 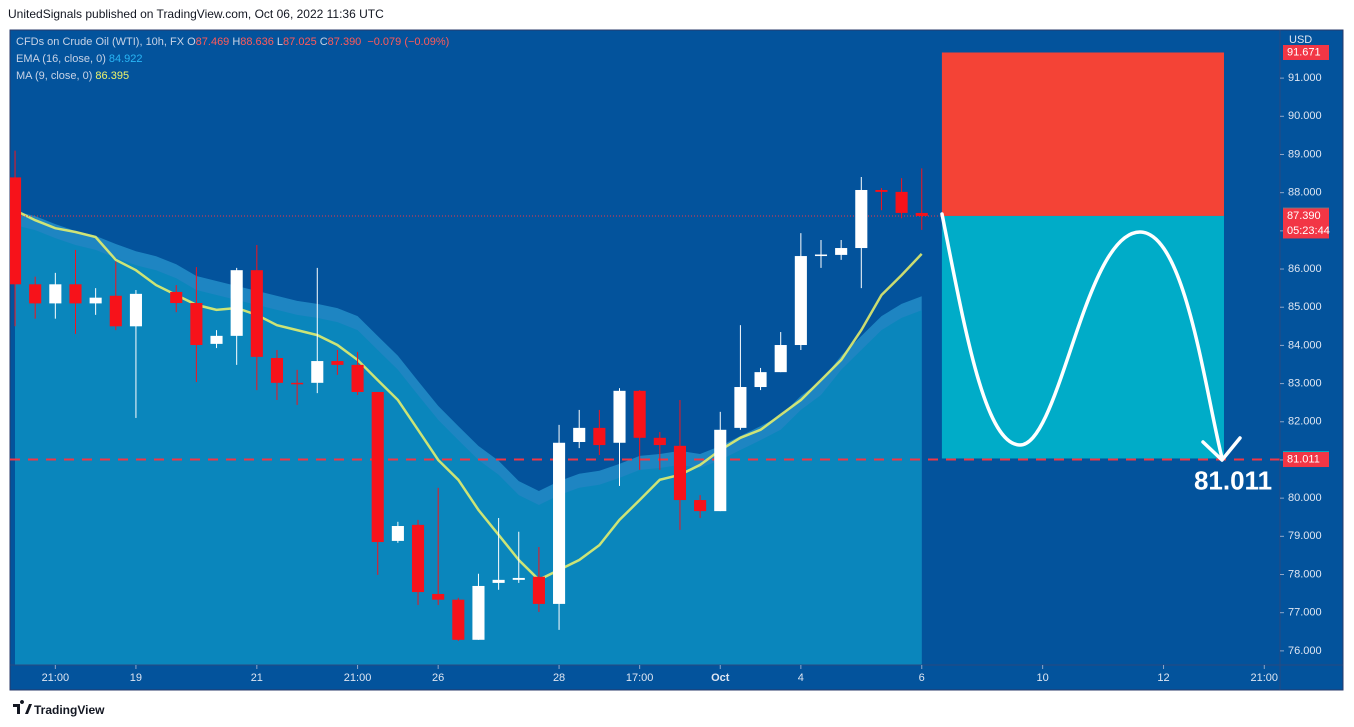 What do you see at coordinates (112, 76) in the screenshot?
I see `ma-value: 86.395` at bounding box center [112, 76].